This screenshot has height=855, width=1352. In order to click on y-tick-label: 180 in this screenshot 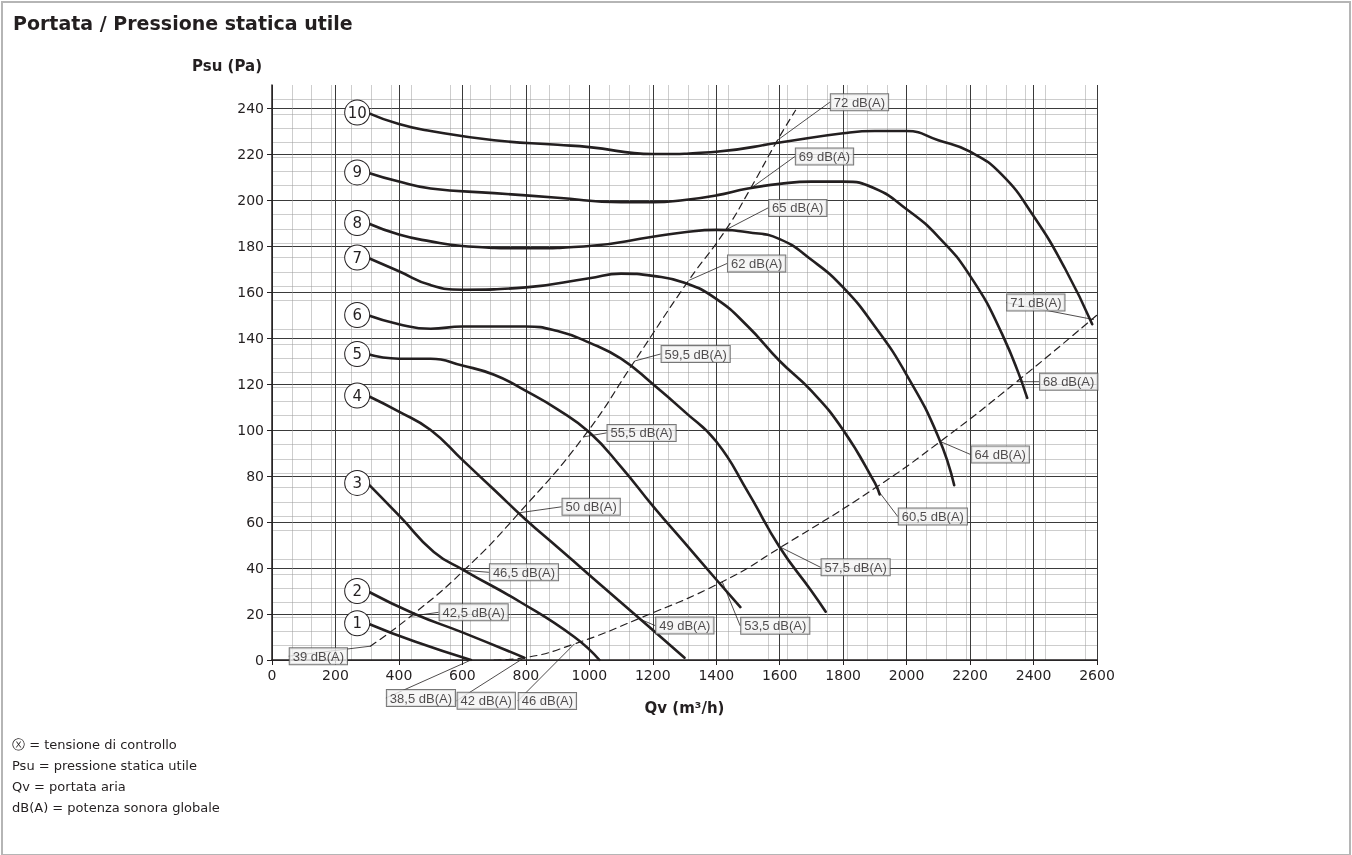, I will do `click(250, 246)`.